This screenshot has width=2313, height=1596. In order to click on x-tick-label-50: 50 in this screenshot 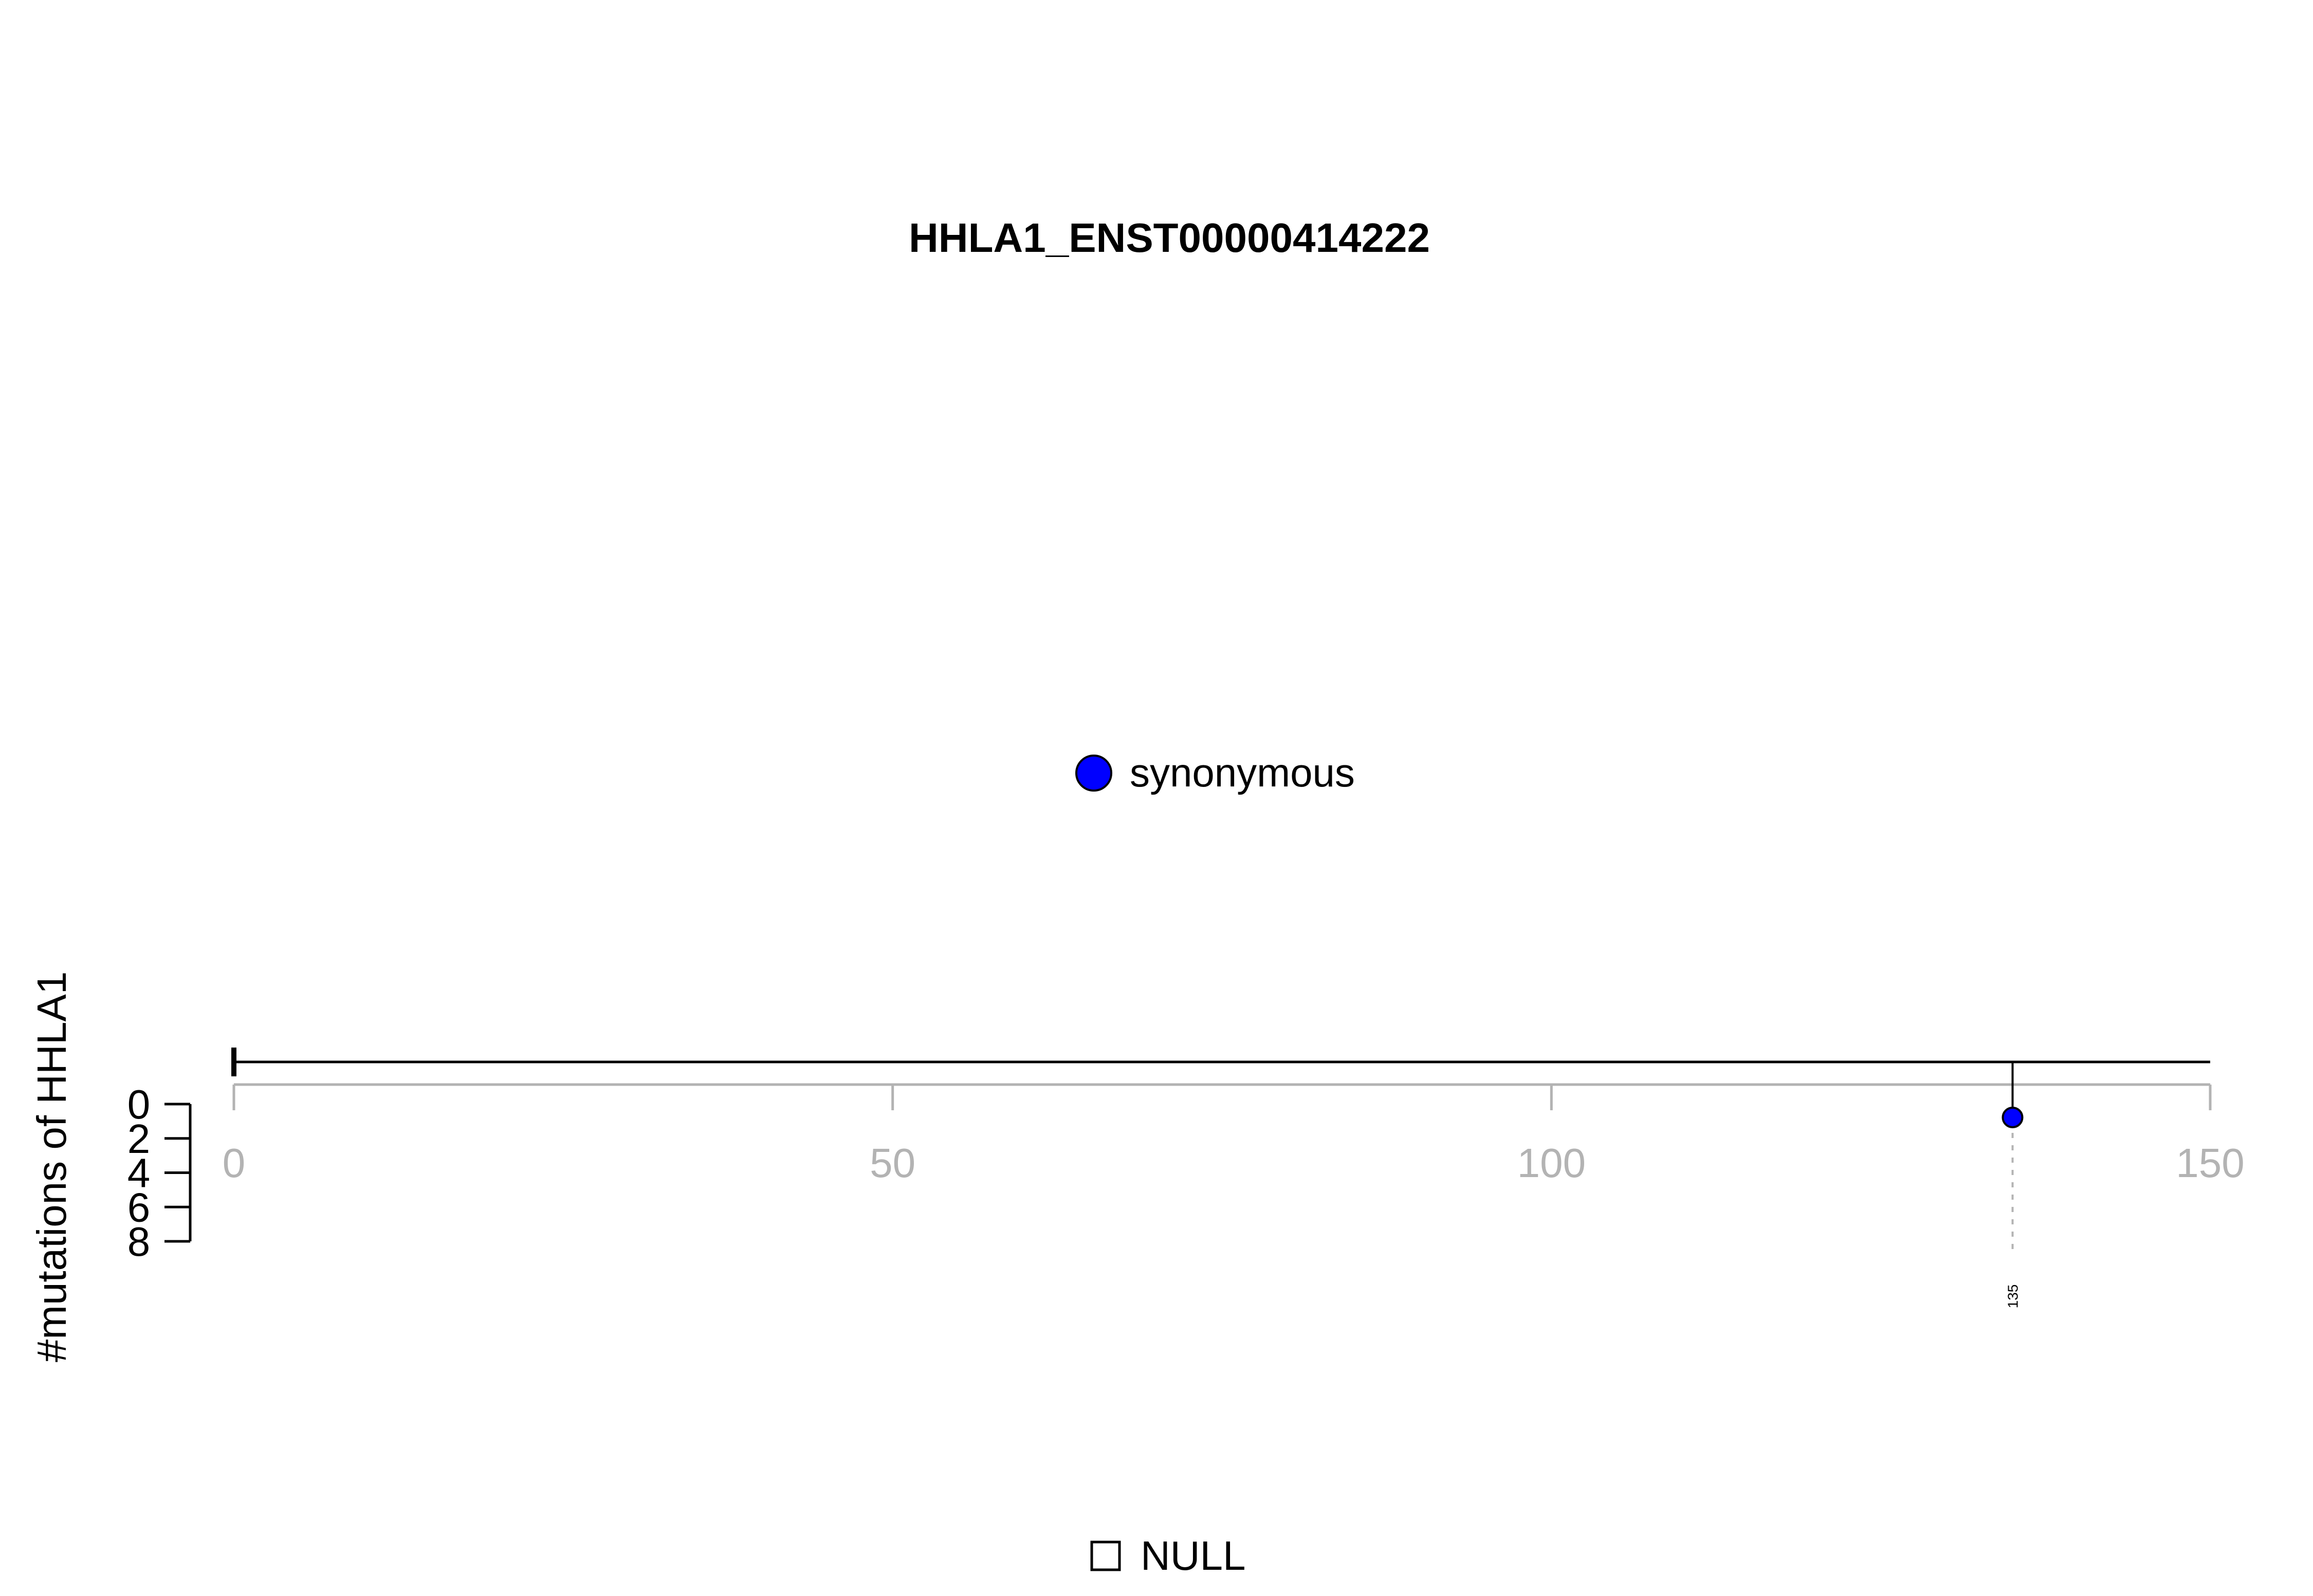, I will do `click(892, 1163)`.